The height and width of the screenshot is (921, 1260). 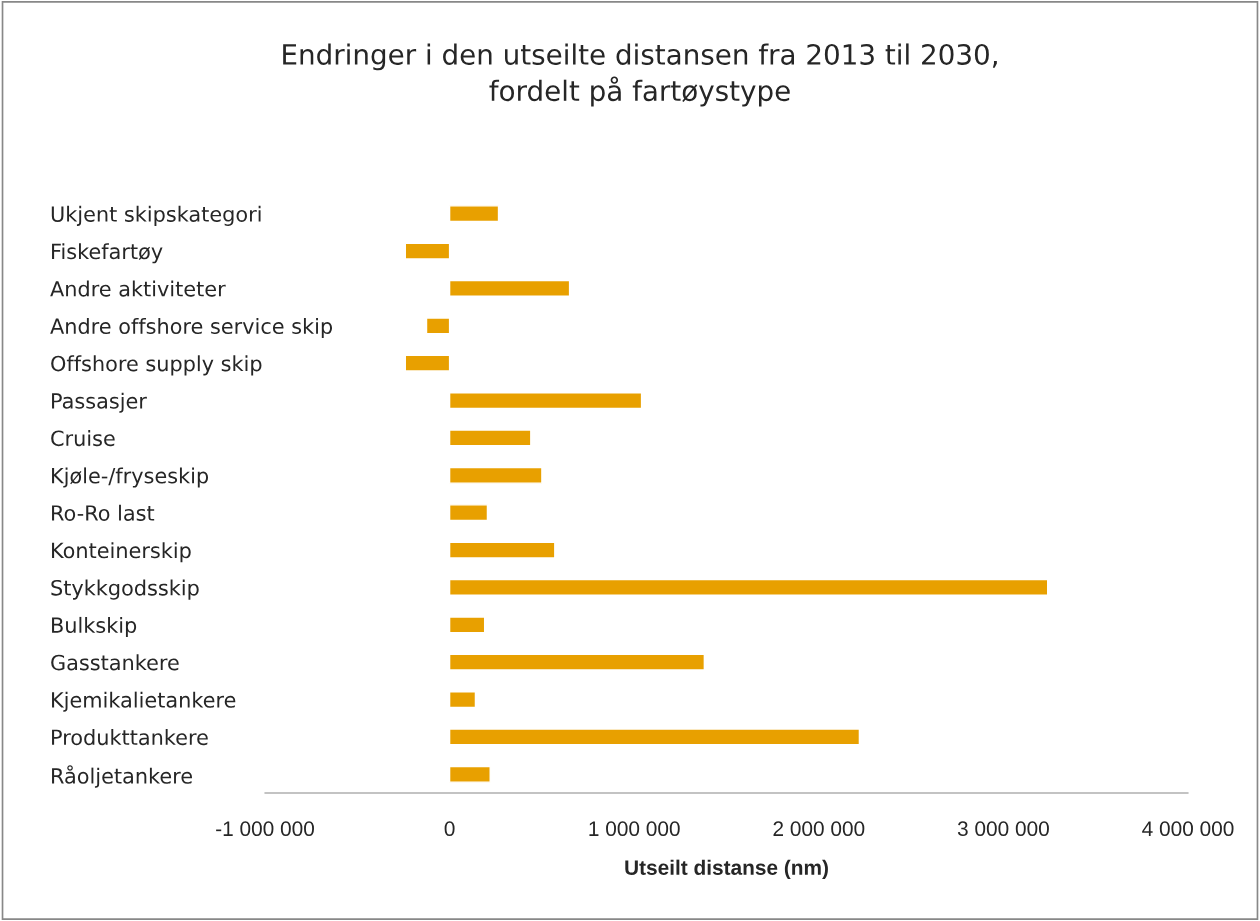 What do you see at coordinates (265, 829) in the screenshot?
I see `x-tick-label: -1 000 000` at bounding box center [265, 829].